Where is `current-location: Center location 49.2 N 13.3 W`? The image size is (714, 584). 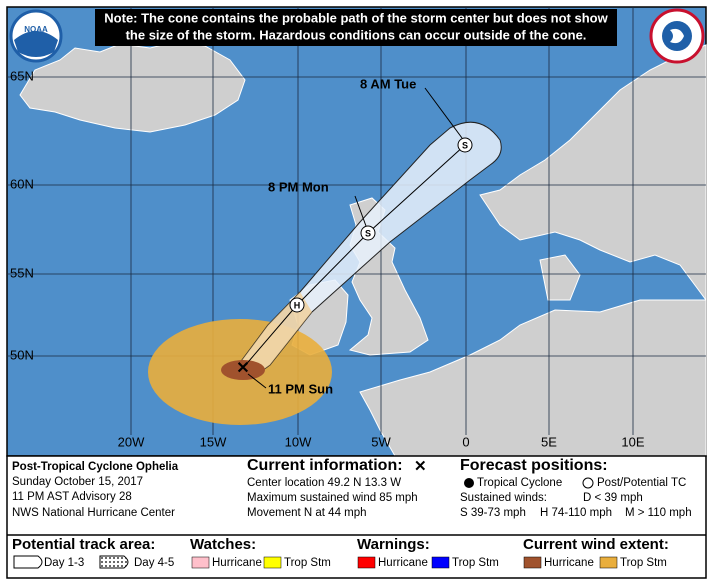 current-location: Center location 49.2 N 13.3 W is located at coordinates (324, 483).